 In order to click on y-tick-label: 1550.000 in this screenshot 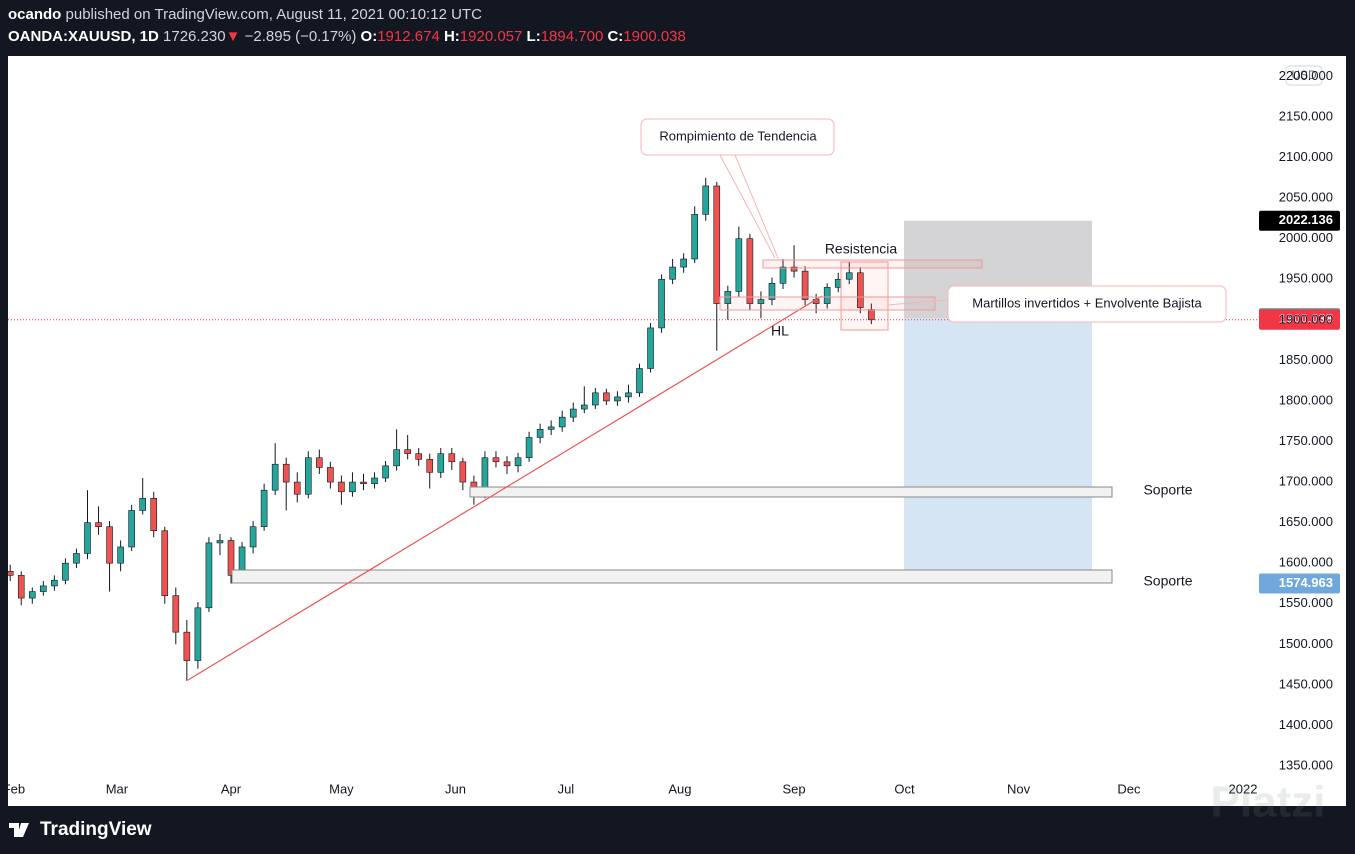, I will do `click(1306, 602)`.